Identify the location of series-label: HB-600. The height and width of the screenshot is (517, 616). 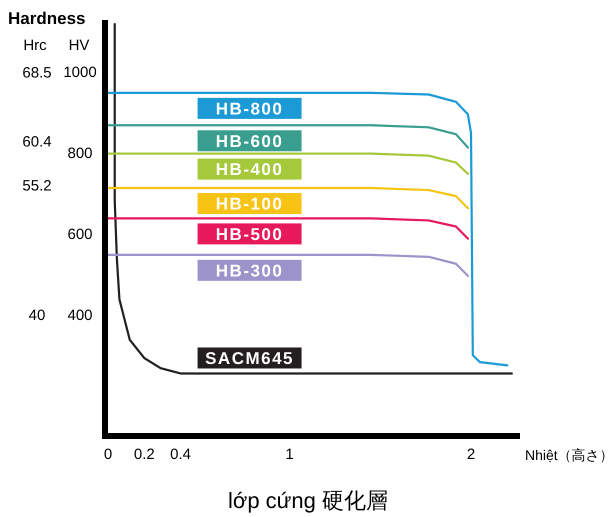
(250, 141).